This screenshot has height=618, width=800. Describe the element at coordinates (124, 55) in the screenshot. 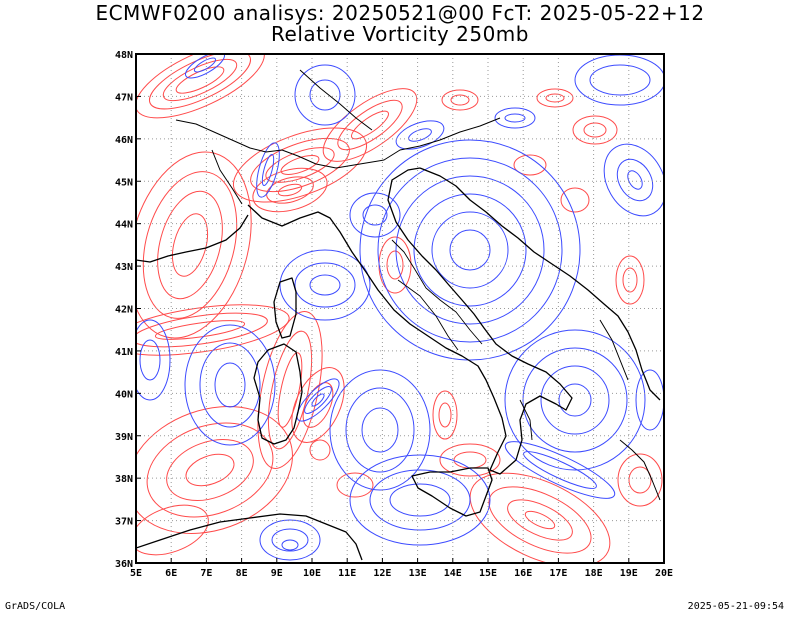

I see `lat-tick-label: 48N` at that location.